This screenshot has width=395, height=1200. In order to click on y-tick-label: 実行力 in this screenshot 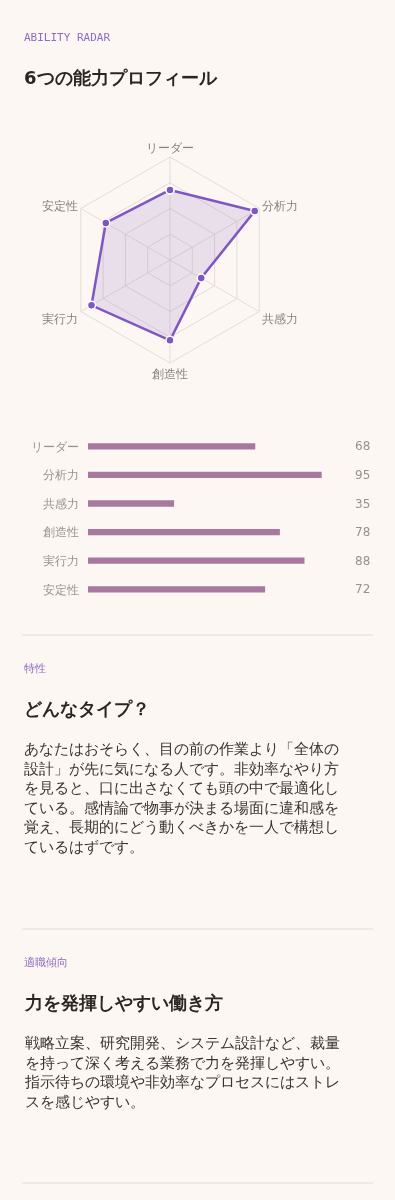, I will do `click(61, 560)`.